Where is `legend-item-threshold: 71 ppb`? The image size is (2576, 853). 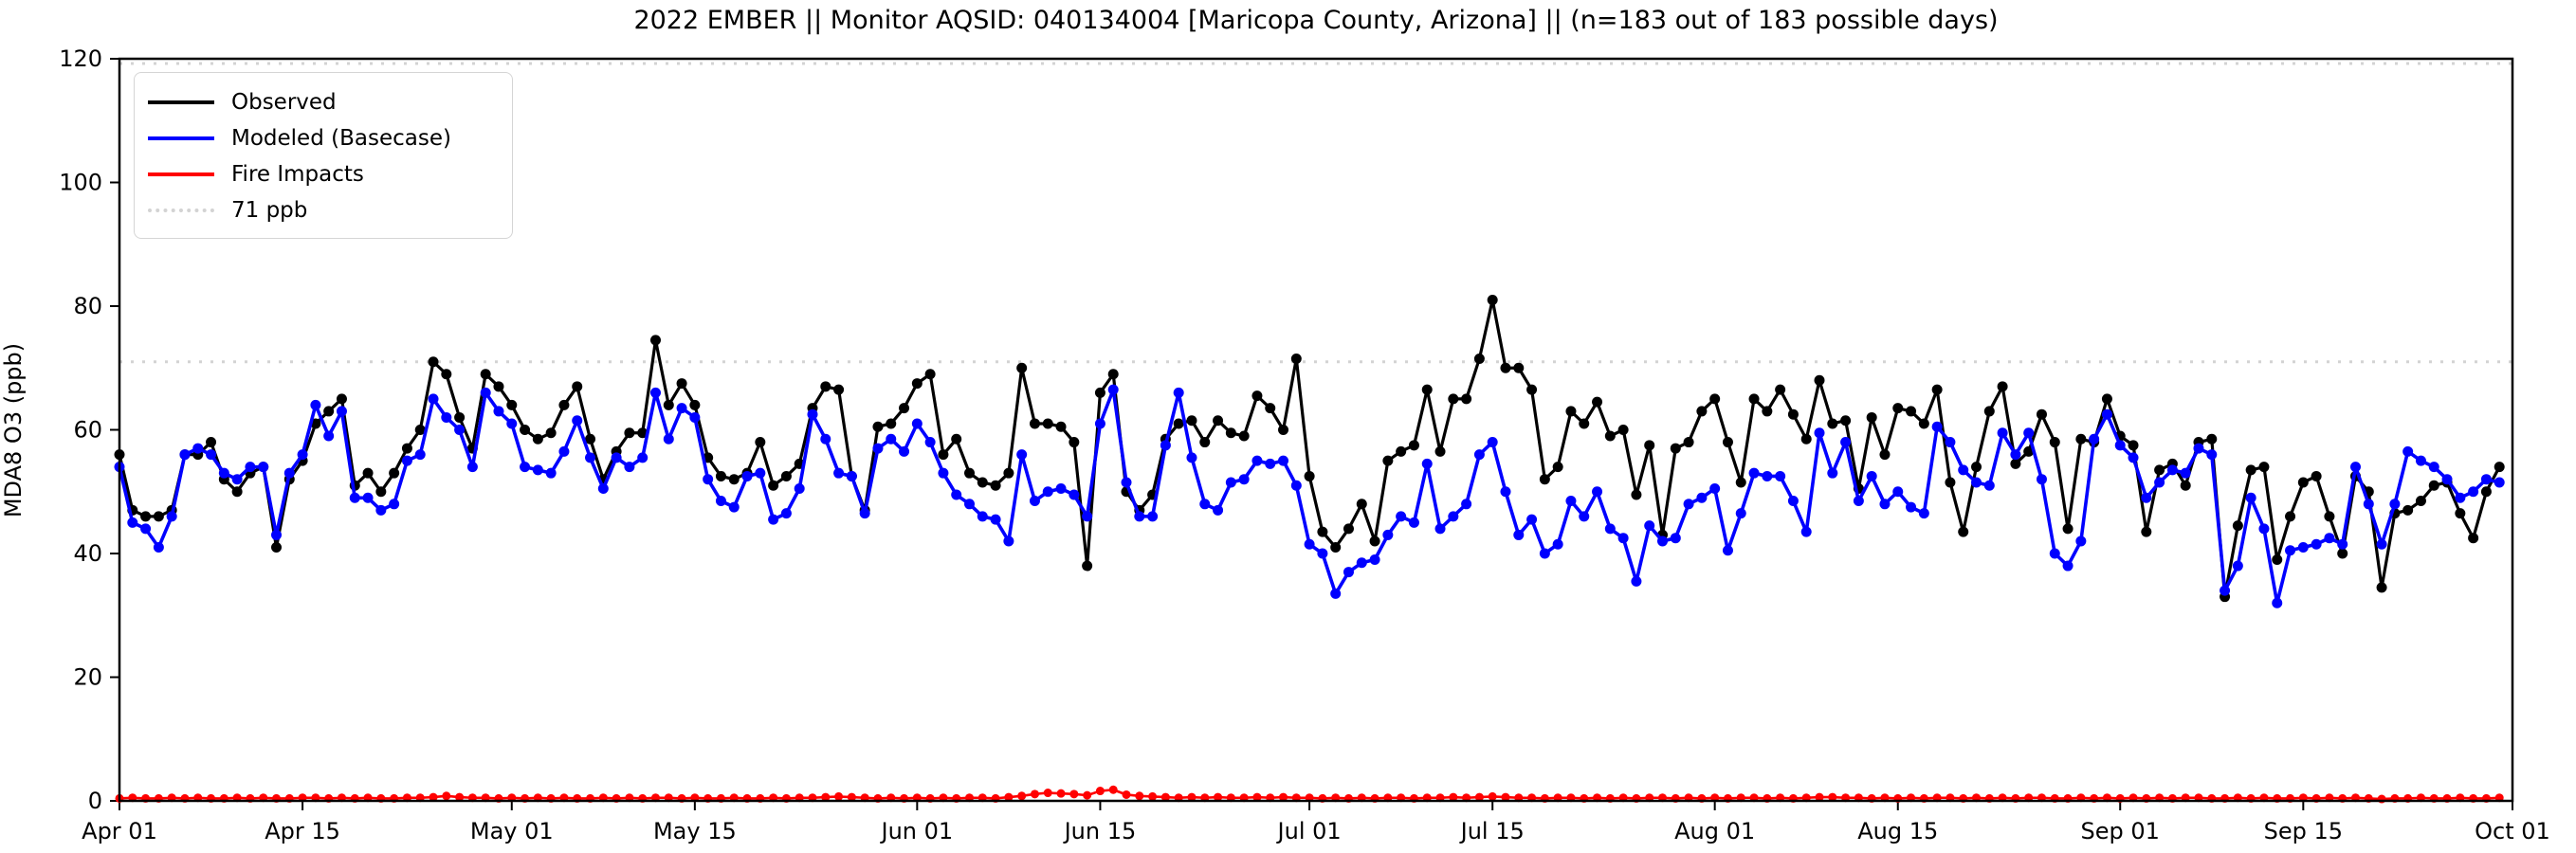 legend-item-threshold: 71 ppb is located at coordinates (227, 210).